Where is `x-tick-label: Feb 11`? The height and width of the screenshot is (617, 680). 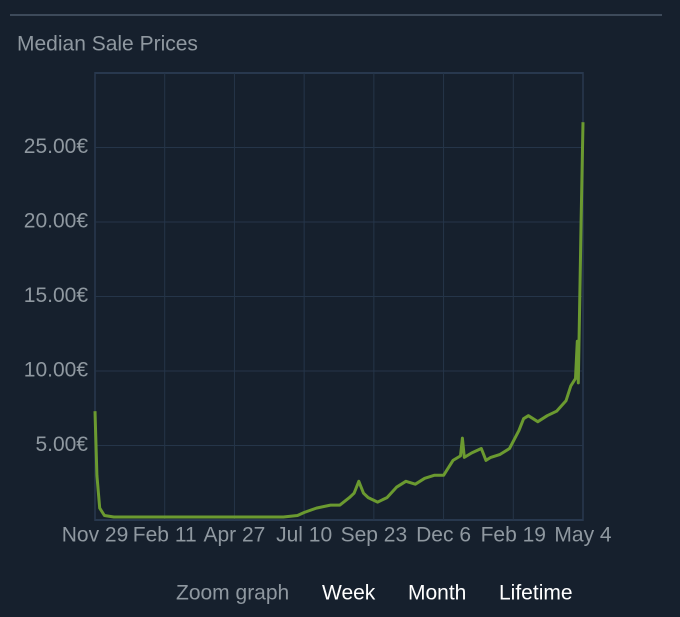
x-tick-label: Feb 11 is located at coordinates (165, 535).